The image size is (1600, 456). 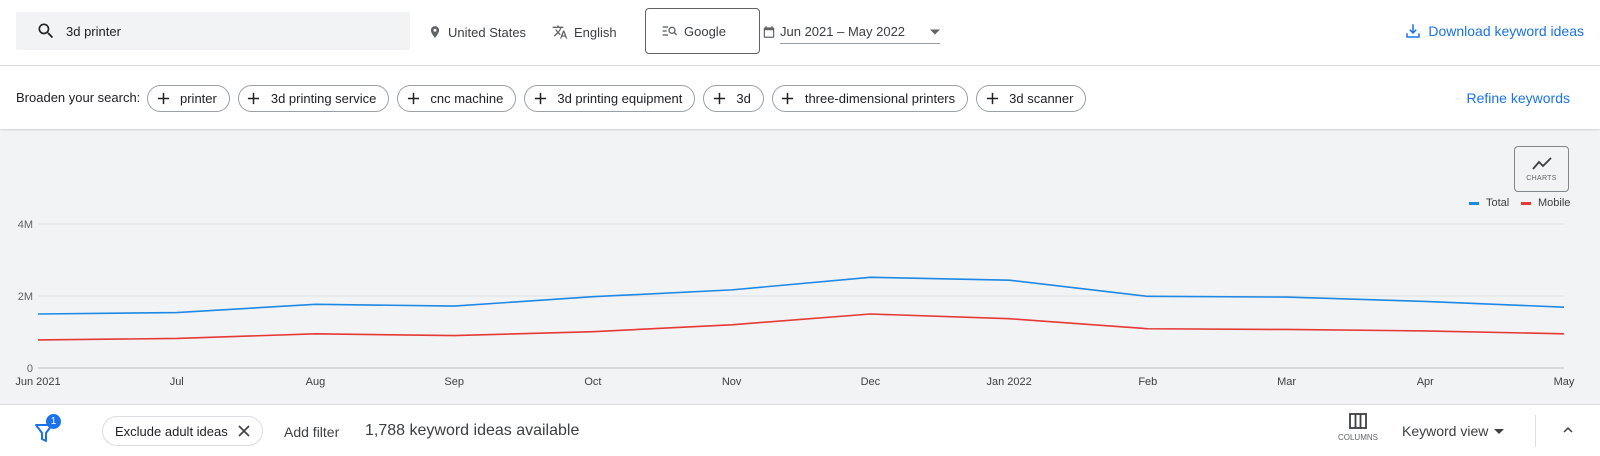 What do you see at coordinates (1041, 98) in the screenshot?
I see `broaden-chip-label: 3d scanner` at bounding box center [1041, 98].